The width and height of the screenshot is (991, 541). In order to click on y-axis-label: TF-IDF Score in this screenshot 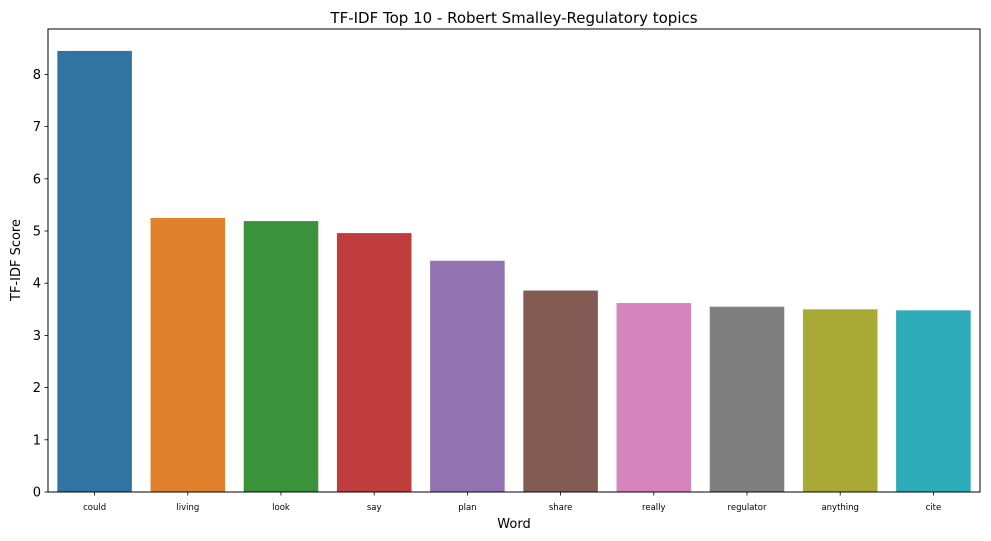, I will do `click(16, 260)`.